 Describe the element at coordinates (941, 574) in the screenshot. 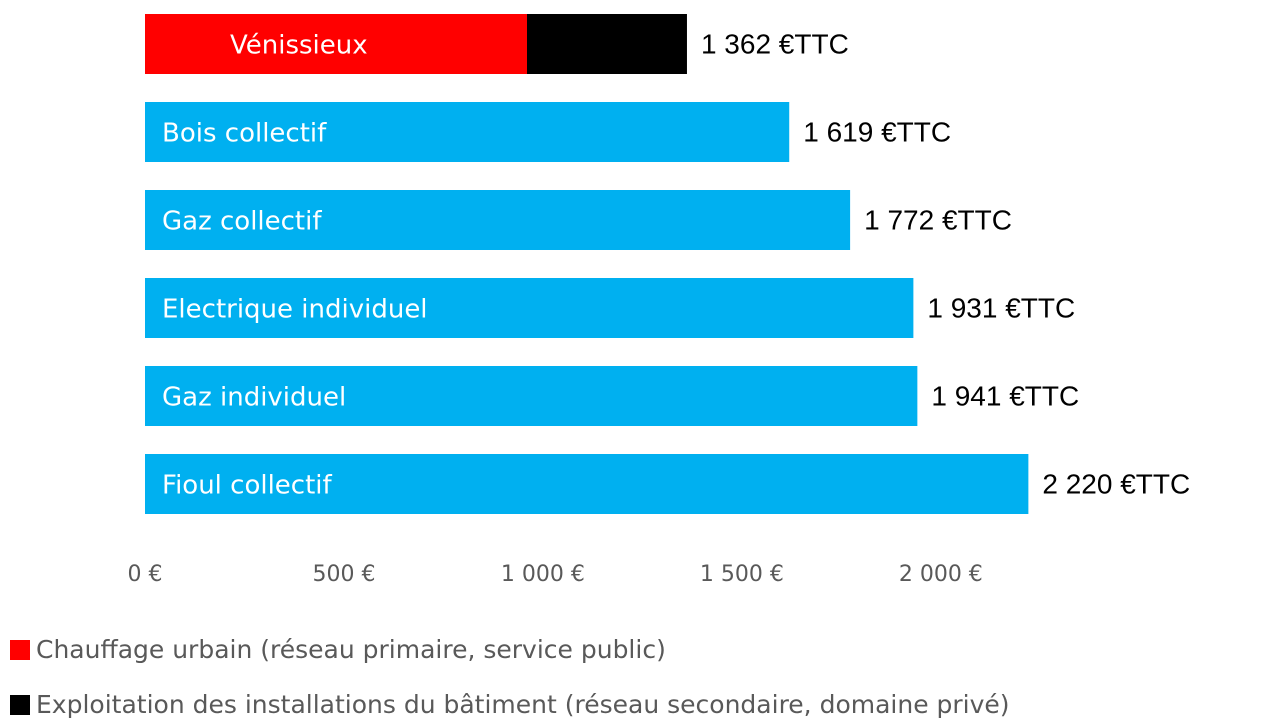

I see `x-tick-label: 2 000 €` at that location.